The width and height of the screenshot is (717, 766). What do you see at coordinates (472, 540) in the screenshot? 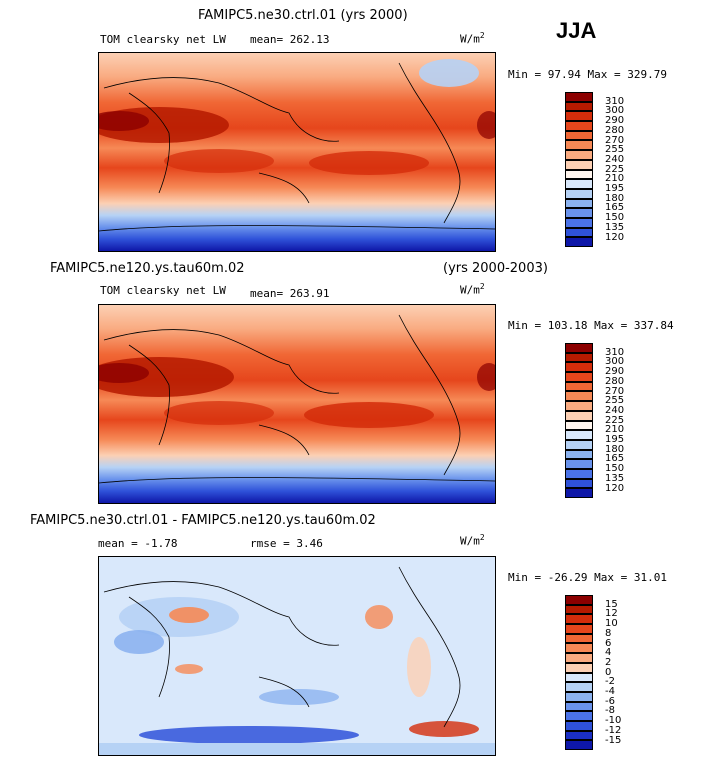
I see `panel-3-units: W/m2` at bounding box center [472, 540].